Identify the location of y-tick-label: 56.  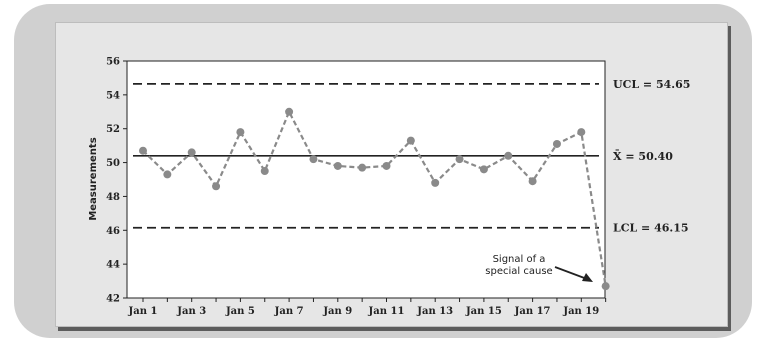
(113, 62).